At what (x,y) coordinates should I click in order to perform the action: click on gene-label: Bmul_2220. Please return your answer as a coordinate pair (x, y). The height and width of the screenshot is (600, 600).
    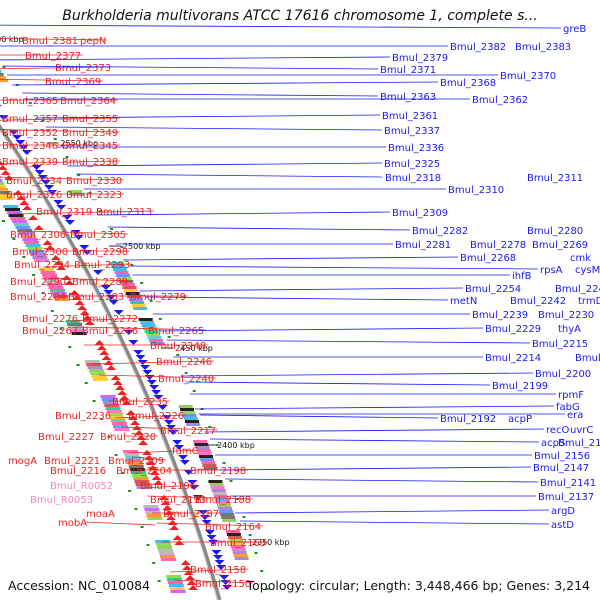
    Looking at the image, I should click on (128, 437).